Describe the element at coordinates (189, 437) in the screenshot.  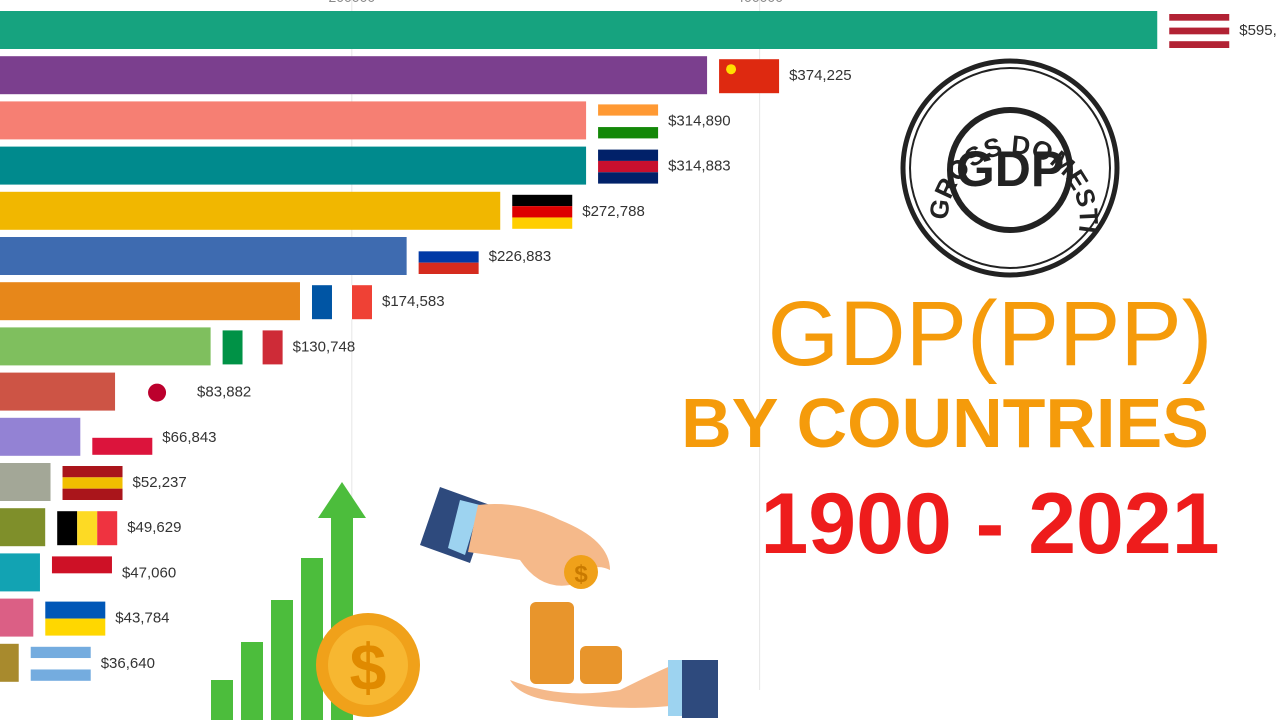
I see `value-label: $66,843` at that location.